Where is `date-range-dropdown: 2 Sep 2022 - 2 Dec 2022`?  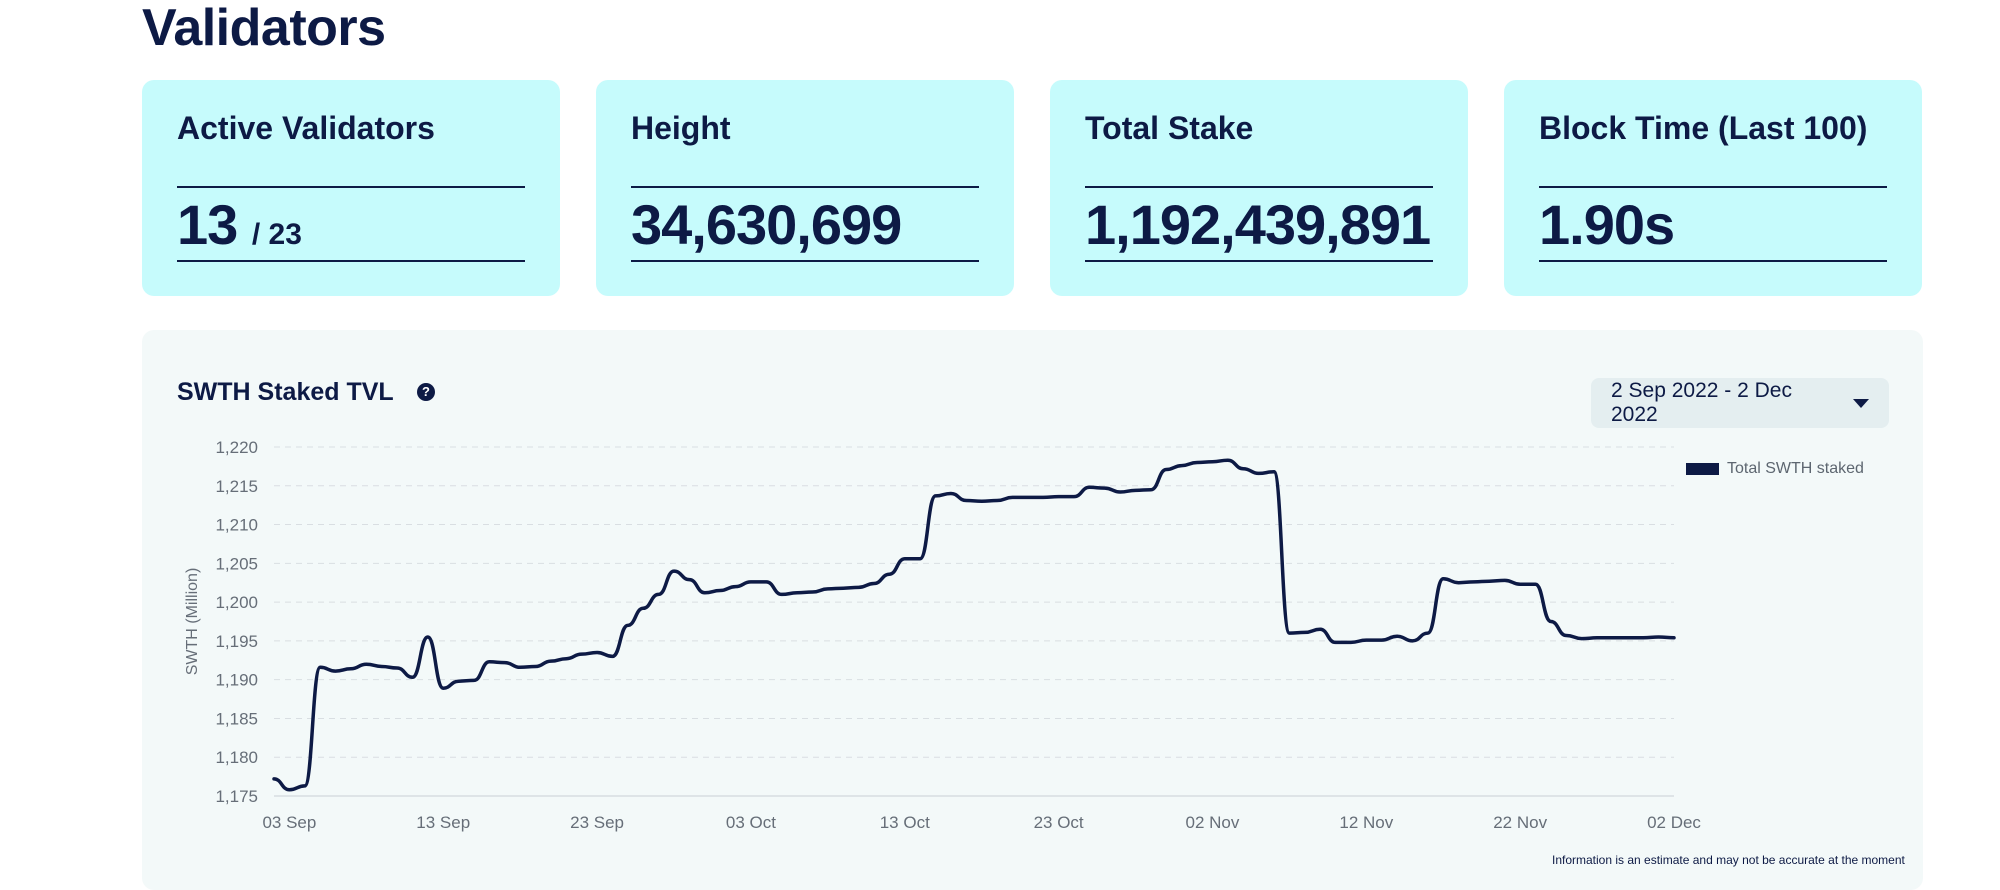 date-range-dropdown: 2 Sep 2022 - 2 Dec 2022 is located at coordinates (1740, 403).